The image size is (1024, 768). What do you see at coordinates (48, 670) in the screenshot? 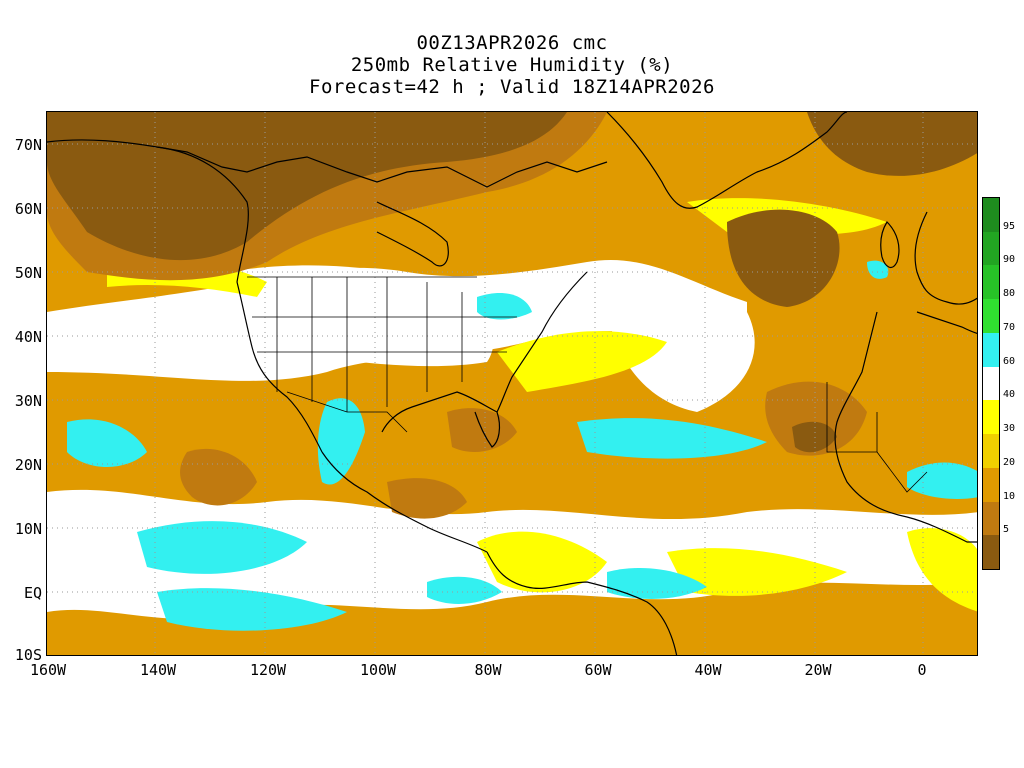
I see `lon-label-160w: 160W` at bounding box center [48, 670].